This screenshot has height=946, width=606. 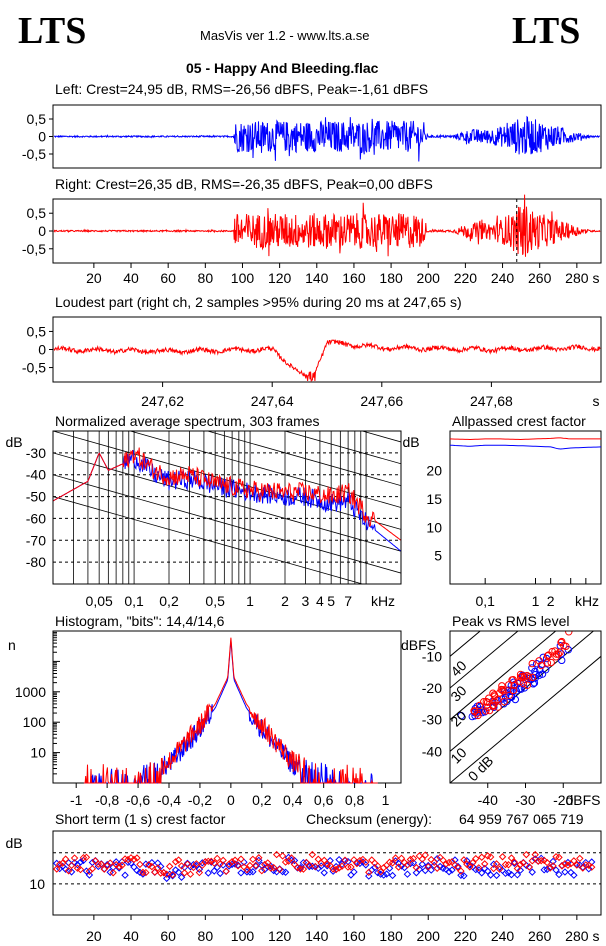 What do you see at coordinates (317, 278) in the screenshot?
I see `right-wave-xtick-label: 140` at bounding box center [317, 278].